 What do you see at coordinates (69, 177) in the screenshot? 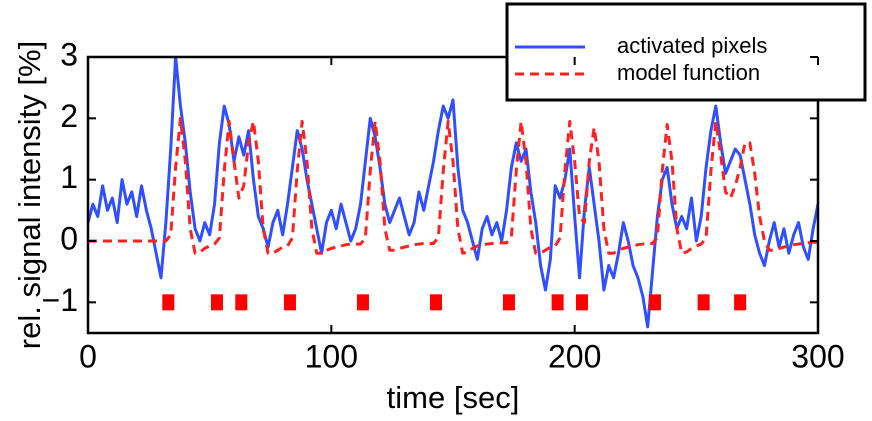
I see `y-tick-label: 1` at bounding box center [69, 177].